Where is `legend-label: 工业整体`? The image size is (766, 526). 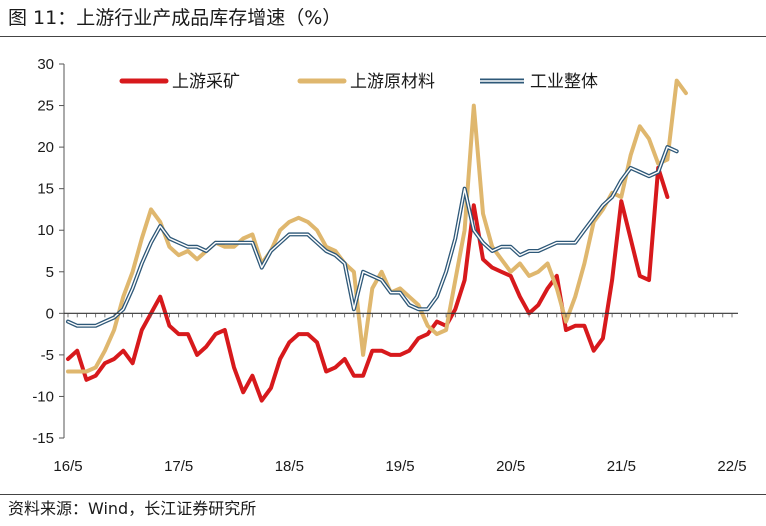 legend-label: 工业整体 is located at coordinates (564, 82).